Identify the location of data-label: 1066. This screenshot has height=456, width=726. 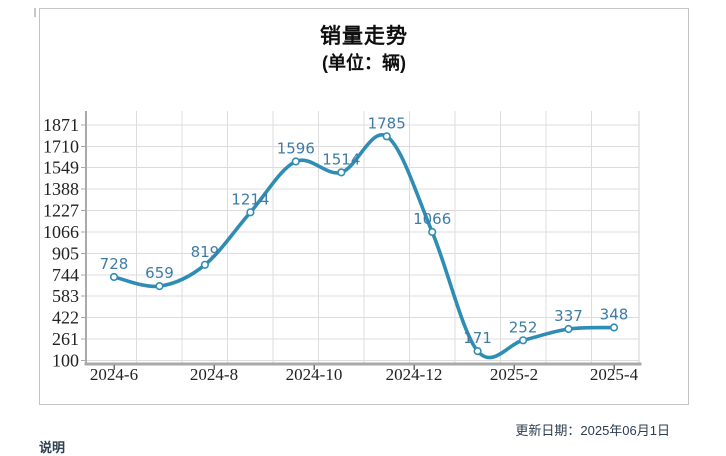
(432, 219).